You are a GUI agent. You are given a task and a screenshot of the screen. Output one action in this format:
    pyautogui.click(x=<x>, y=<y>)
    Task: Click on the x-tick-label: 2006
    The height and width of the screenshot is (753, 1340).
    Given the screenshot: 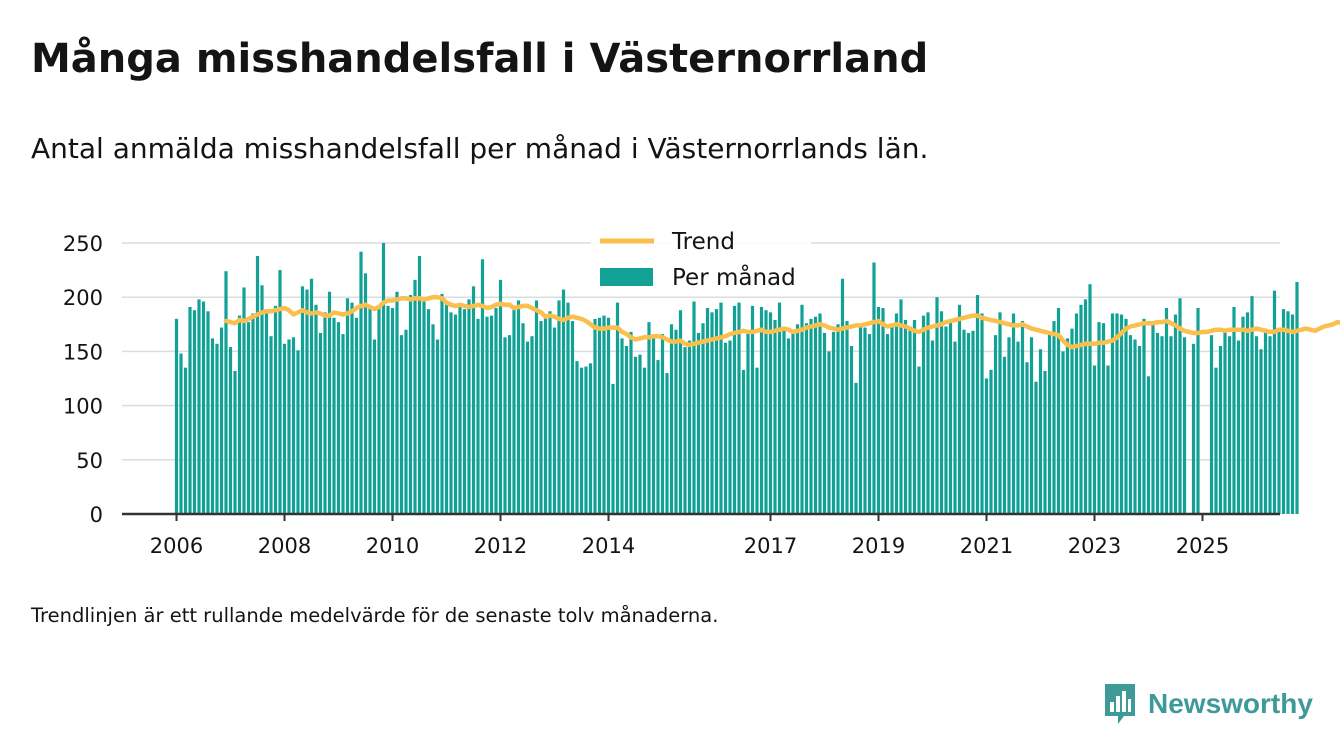 What is the action you would take?
    pyautogui.click(x=176, y=546)
    